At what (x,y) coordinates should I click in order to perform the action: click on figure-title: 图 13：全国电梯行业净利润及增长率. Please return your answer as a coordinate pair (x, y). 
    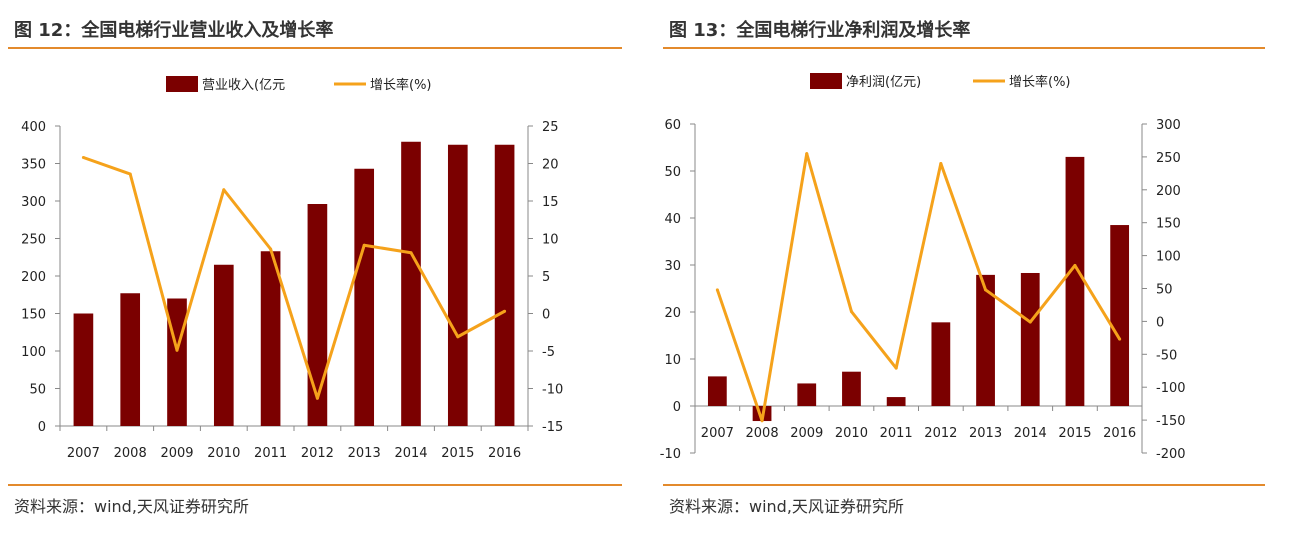
    Looking at the image, I should click on (820, 30).